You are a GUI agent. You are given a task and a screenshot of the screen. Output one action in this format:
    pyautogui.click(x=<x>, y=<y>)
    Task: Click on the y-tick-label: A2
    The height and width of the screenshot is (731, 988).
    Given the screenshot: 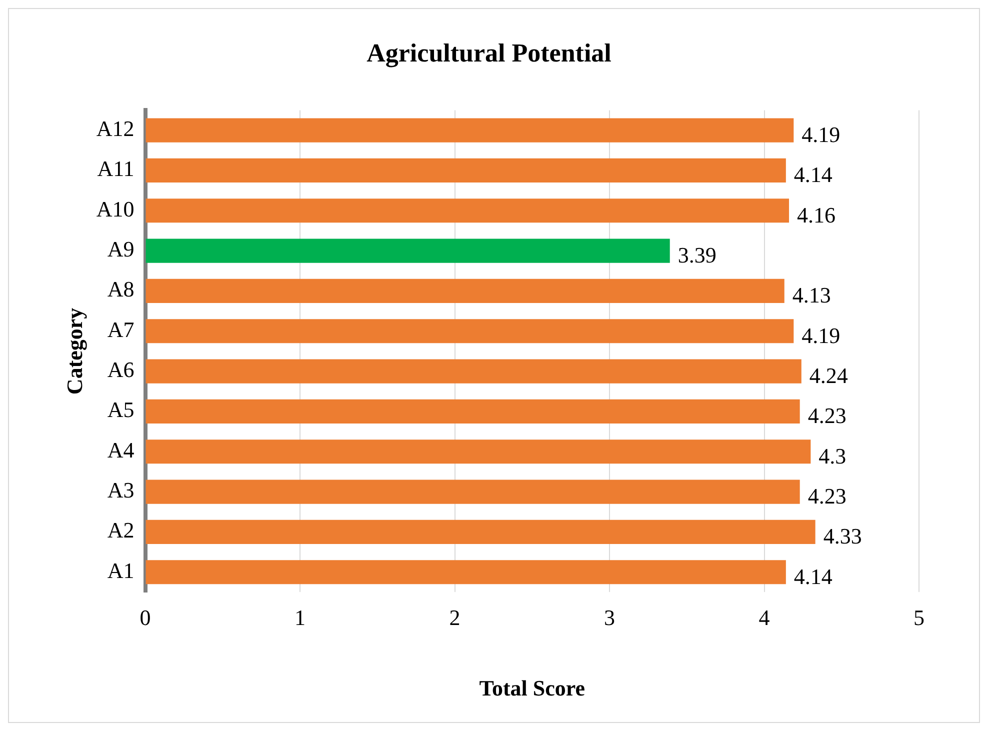 What is the action you would take?
    pyautogui.click(x=120, y=530)
    